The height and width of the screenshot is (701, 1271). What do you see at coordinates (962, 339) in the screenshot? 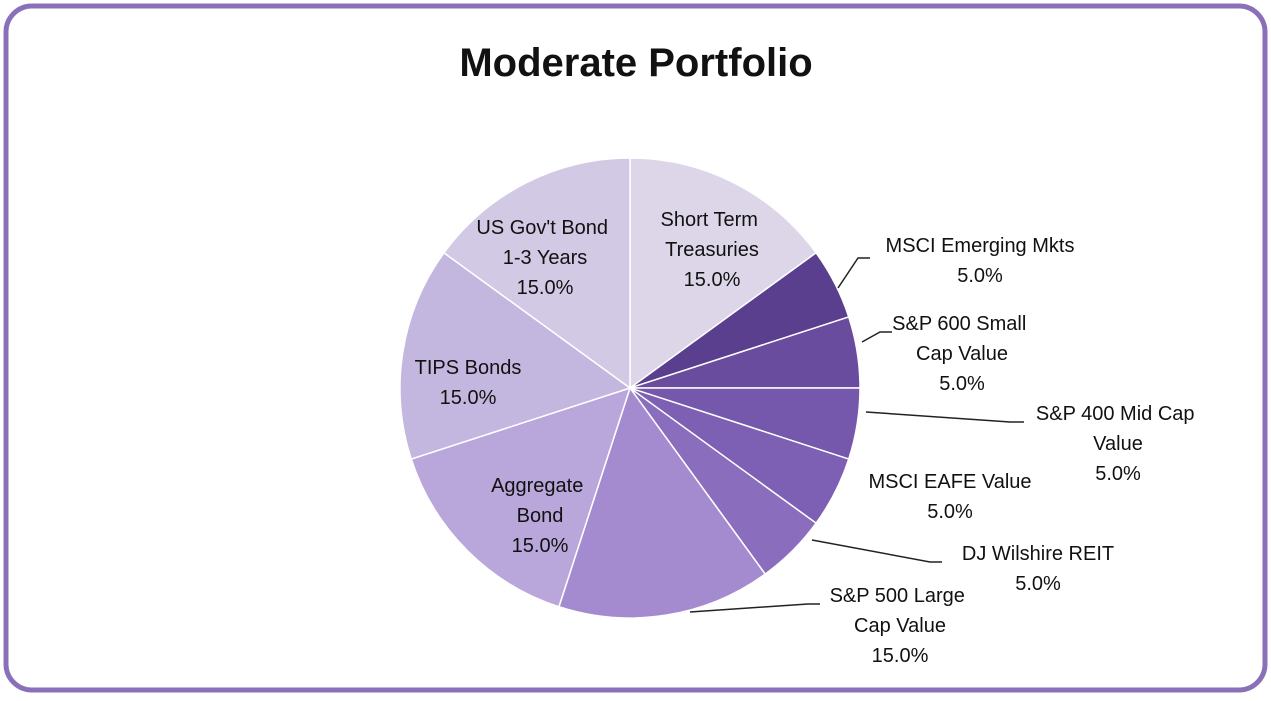
I see `slice-label: S&P 600 Small Cap Value` at bounding box center [962, 339].